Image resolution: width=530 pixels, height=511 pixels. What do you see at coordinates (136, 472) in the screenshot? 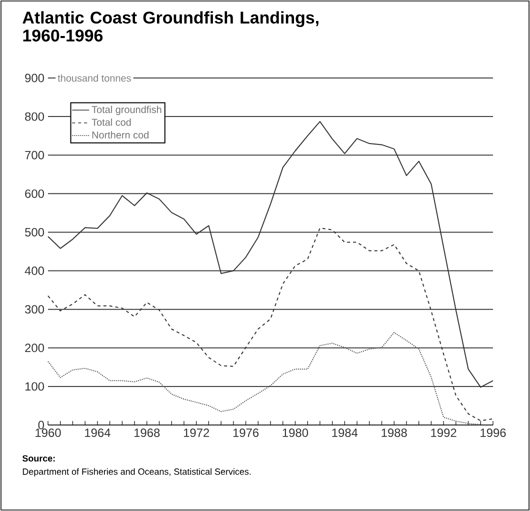
I see `text: Department of Fisheries and Oceans, Statistical Services.` at bounding box center [136, 472].